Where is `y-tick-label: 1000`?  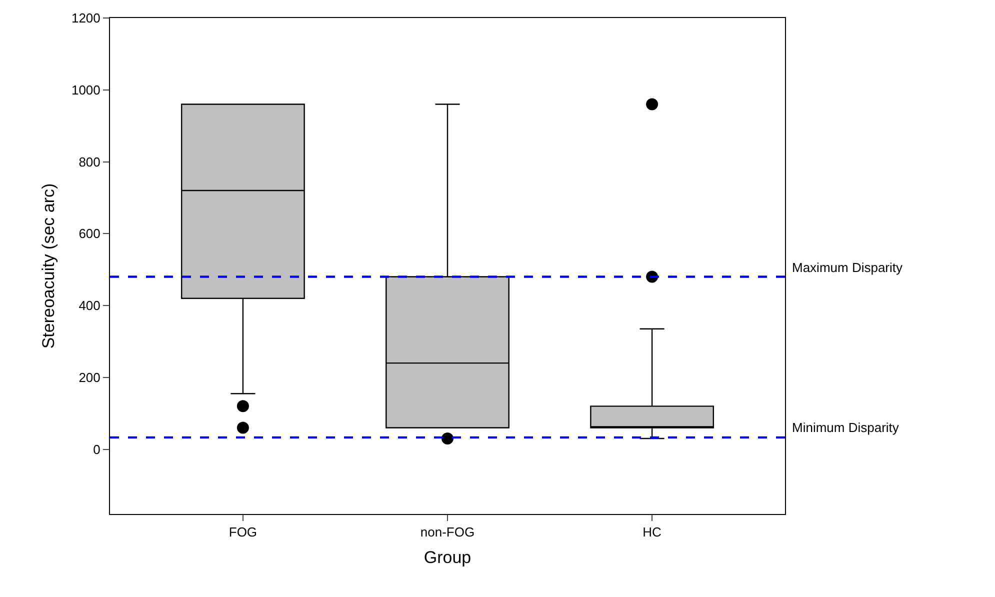
y-tick-label: 1000 is located at coordinates (85, 90).